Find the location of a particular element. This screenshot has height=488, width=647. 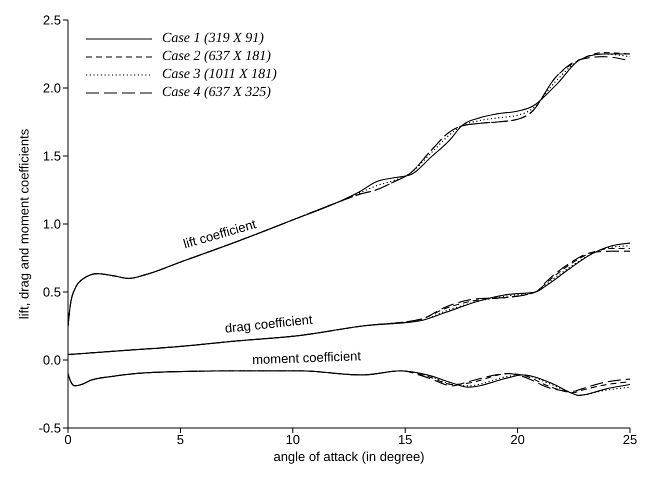

x-tick-label: 15 is located at coordinates (405, 440).